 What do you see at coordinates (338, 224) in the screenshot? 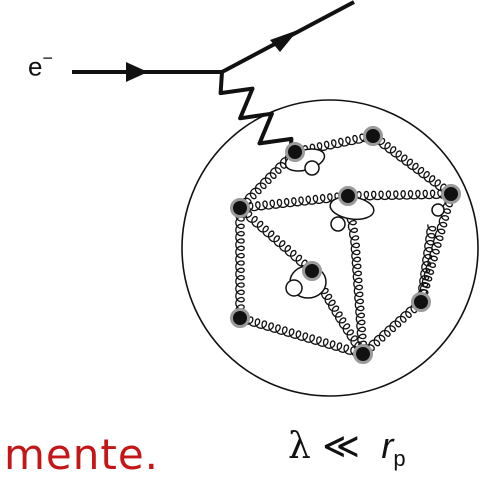
I see `antiquark-center` at bounding box center [338, 224].